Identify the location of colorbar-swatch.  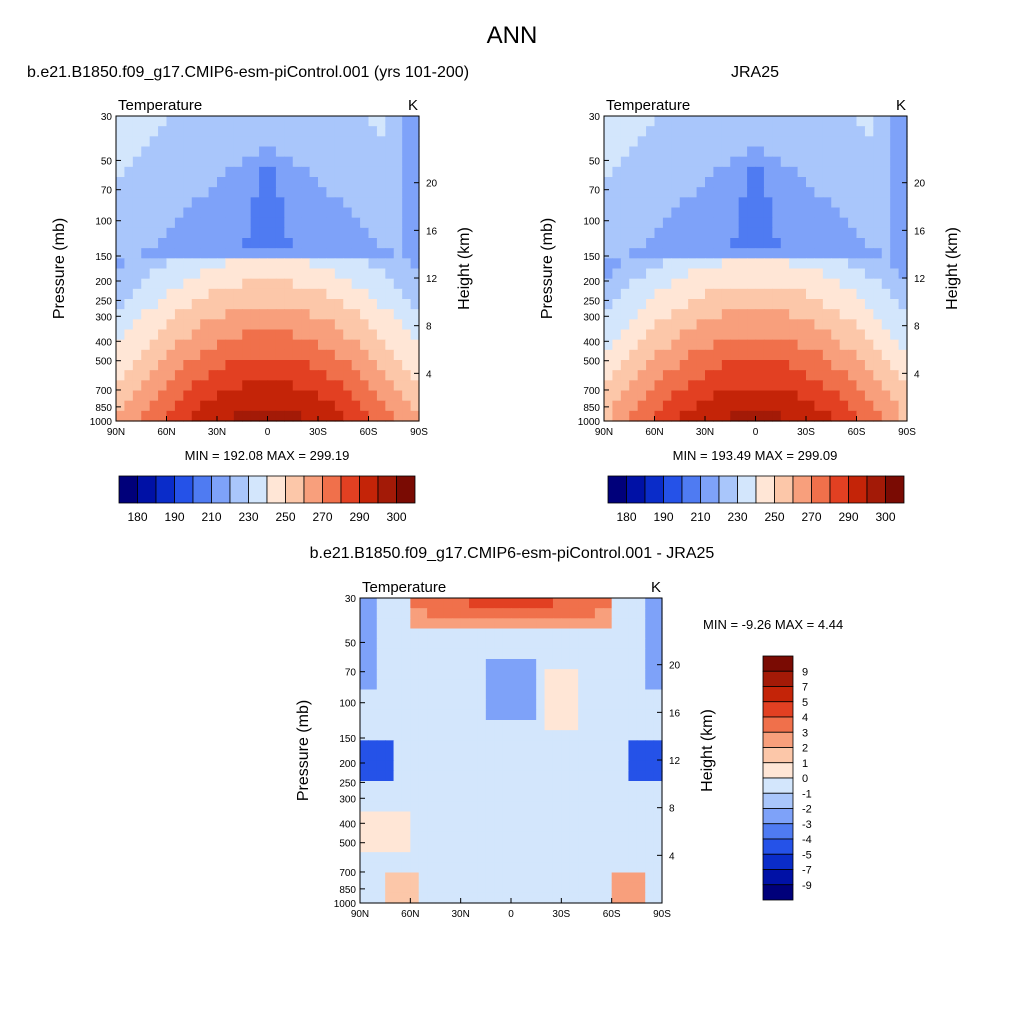
(295, 489).